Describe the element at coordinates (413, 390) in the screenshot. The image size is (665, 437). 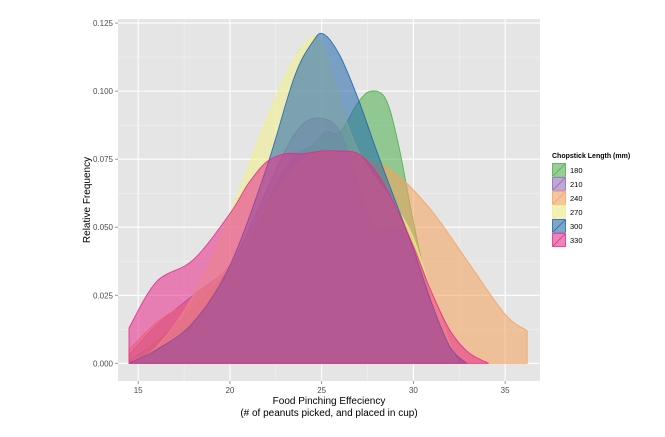
I see `x-tick-label: 30` at that location.